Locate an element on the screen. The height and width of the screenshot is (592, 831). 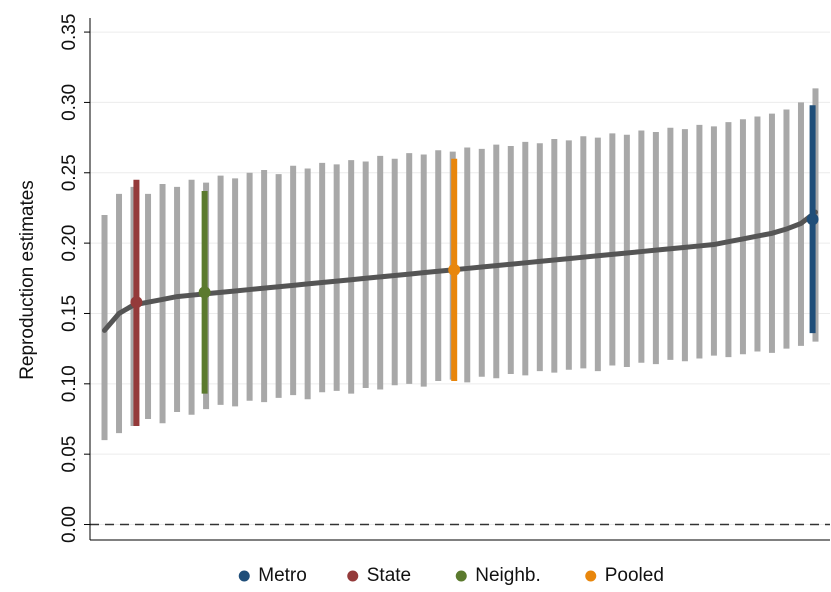
legend-label: State is located at coordinates (389, 575).